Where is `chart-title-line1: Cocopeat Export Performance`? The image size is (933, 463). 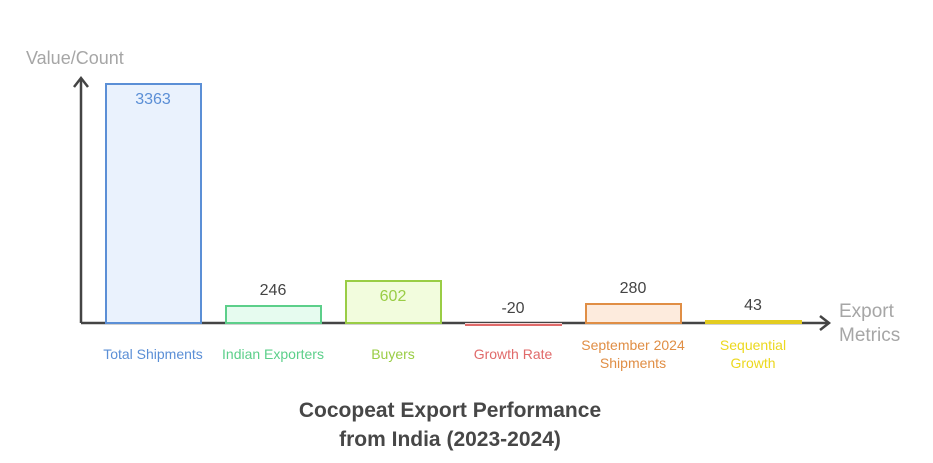 chart-title-line1: Cocopeat Export Performance is located at coordinates (450, 410).